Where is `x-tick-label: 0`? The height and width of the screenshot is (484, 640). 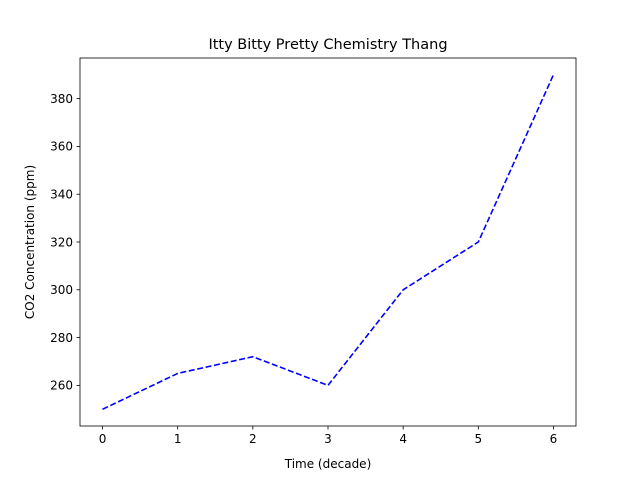 x-tick-label: 0 is located at coordinates (103, 439).